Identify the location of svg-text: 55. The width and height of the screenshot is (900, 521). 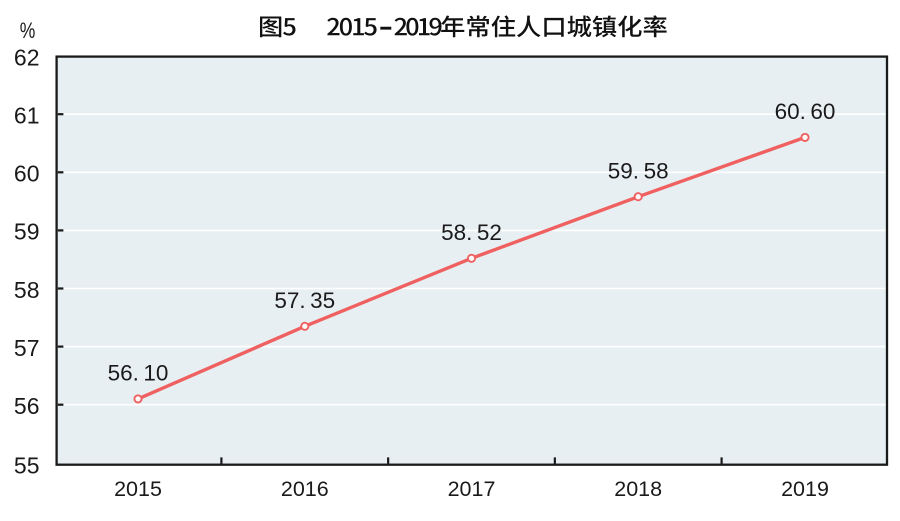
(27, 466).